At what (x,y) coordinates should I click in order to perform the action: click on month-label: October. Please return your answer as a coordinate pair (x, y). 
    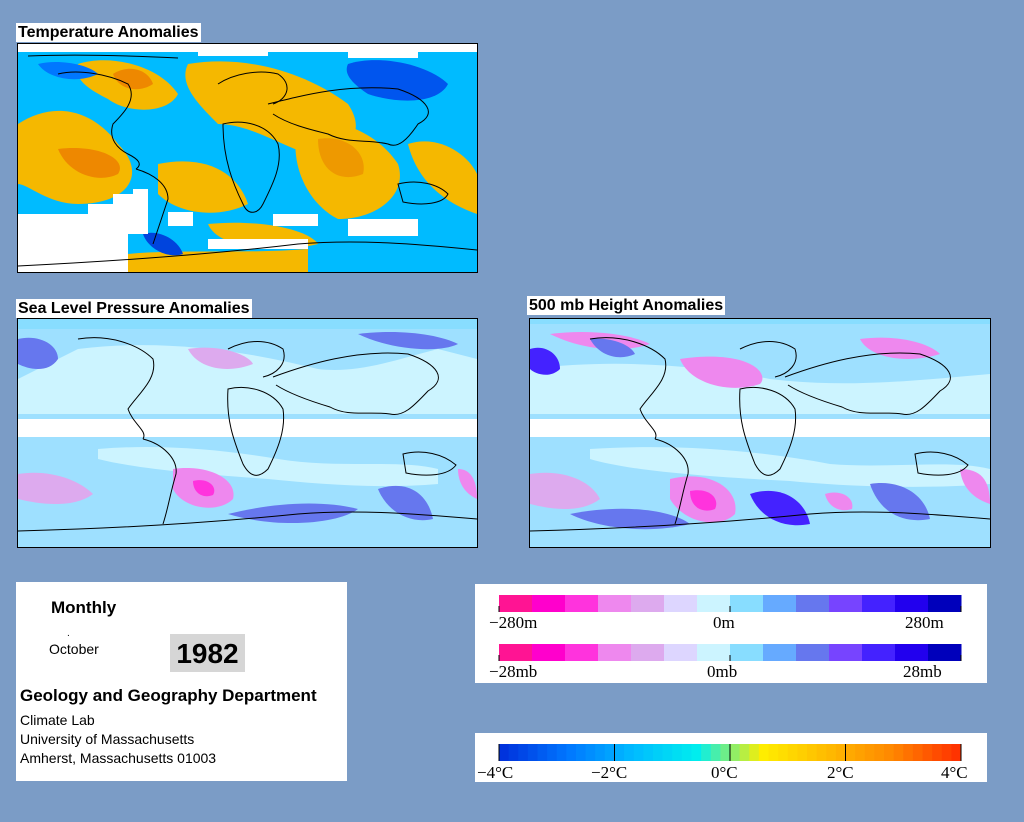
    Looking at the image, I should click on (74, 649).